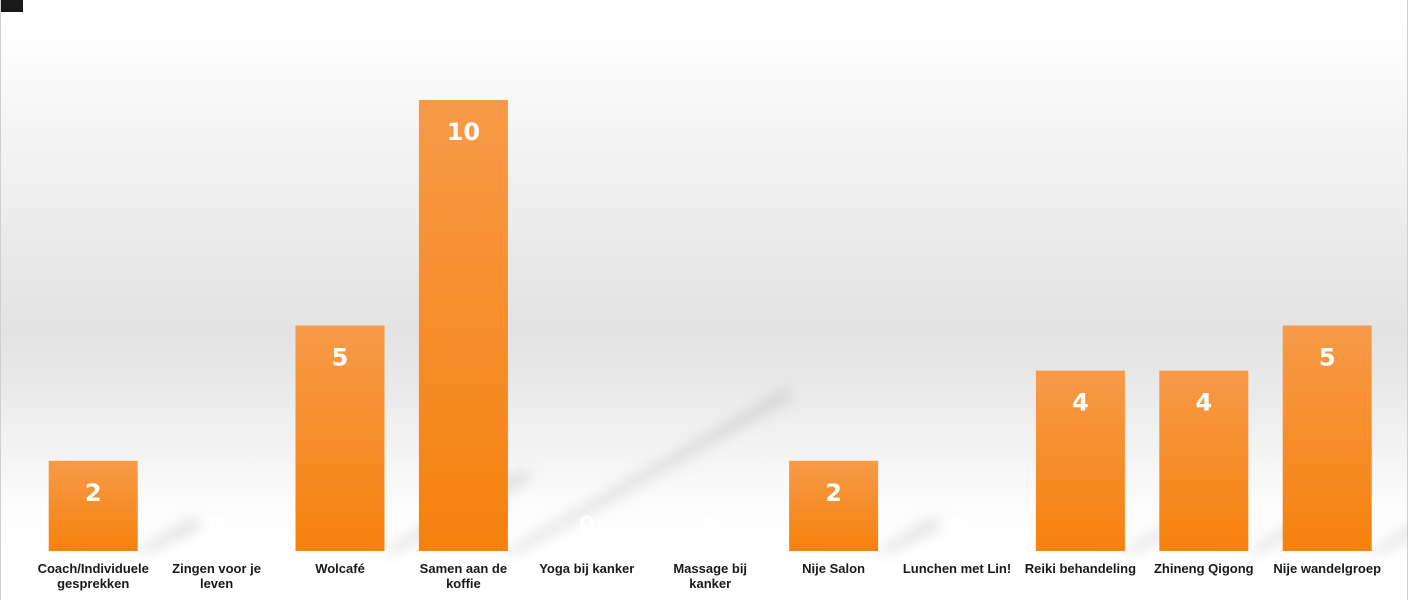 The height and width of the screenshot is (600, 1408). What do you see at coordinates (463, 568) in the screenshot?
I see `category-label: Samen aan de` at bounding box center [463, 568].